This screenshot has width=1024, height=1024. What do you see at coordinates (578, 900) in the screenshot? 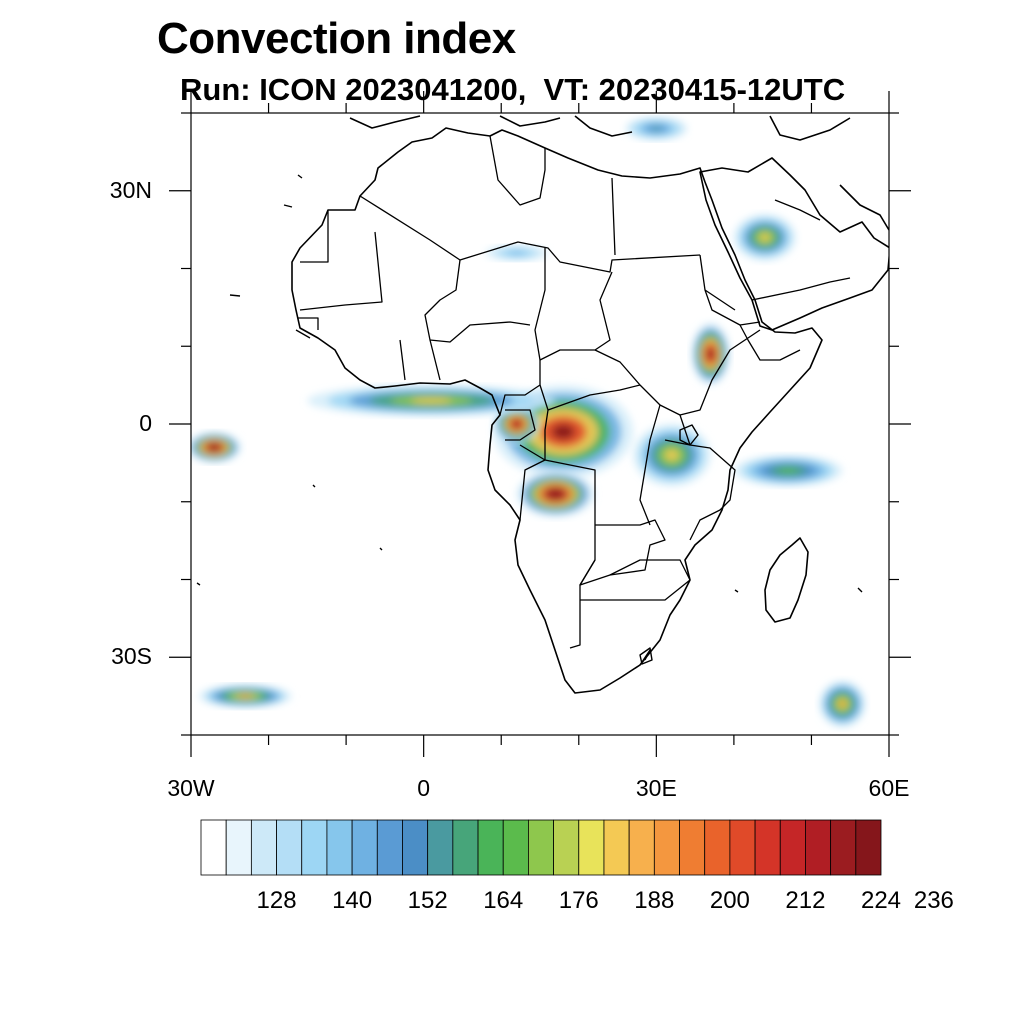
I see `colorbar-label: 176` at bounding box center [578, 900].